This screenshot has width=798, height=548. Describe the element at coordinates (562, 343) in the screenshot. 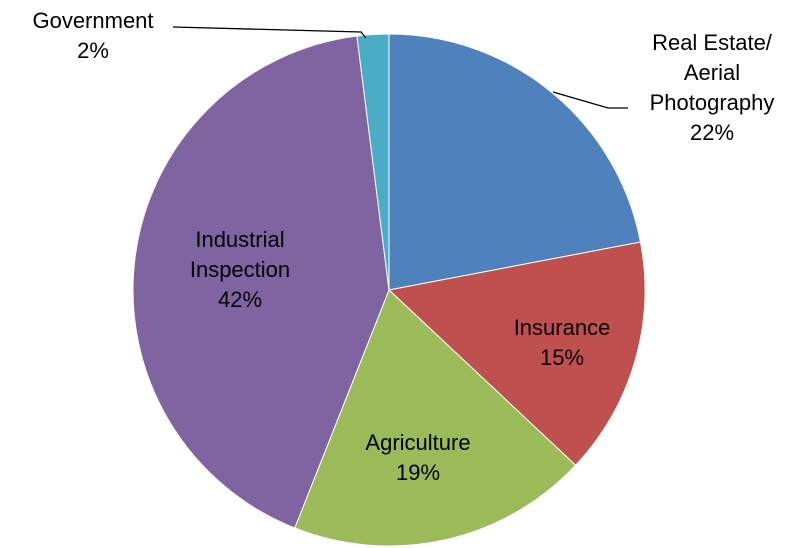

I see `slice-label: Insurance 15%` at that location.